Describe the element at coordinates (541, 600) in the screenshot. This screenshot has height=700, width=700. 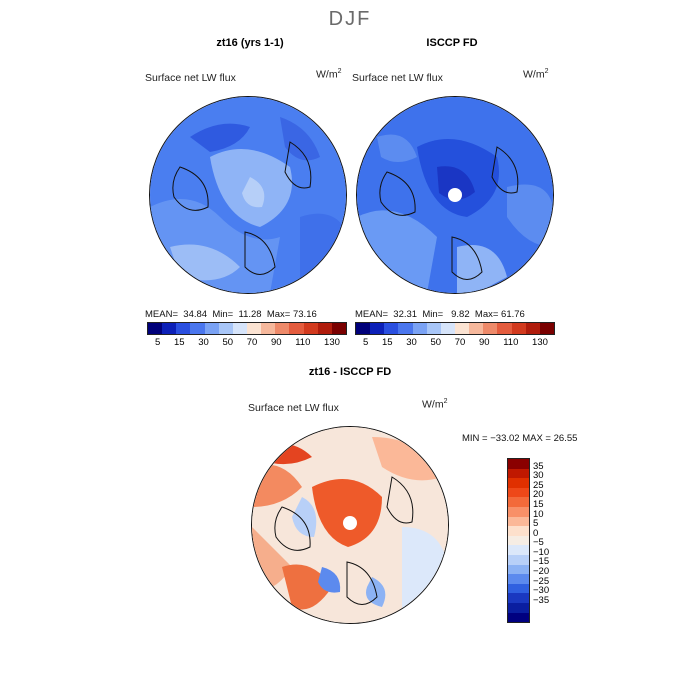
I see `colorbar-tick-label: −35` at that location.